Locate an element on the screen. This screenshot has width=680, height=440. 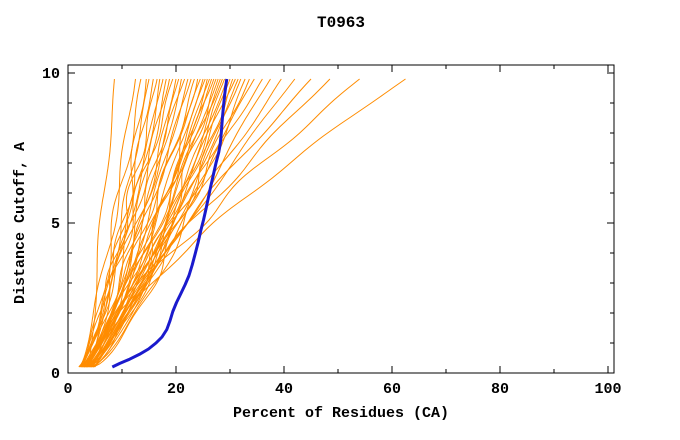
x-tick-label: 40 is located at coordinates (284, 389).